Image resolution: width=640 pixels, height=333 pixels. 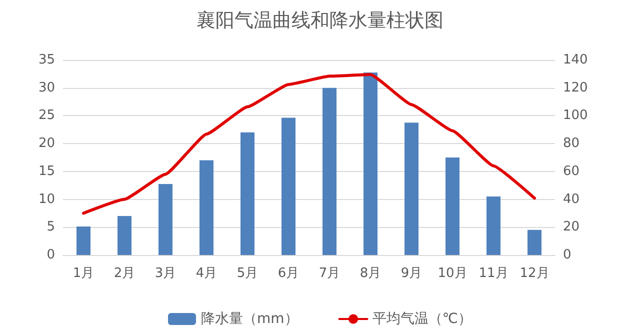 What do you see at coordinates (46, 199) in the screenshot?
I see `y-tick-label: 10` at bounding box center [46, 199].